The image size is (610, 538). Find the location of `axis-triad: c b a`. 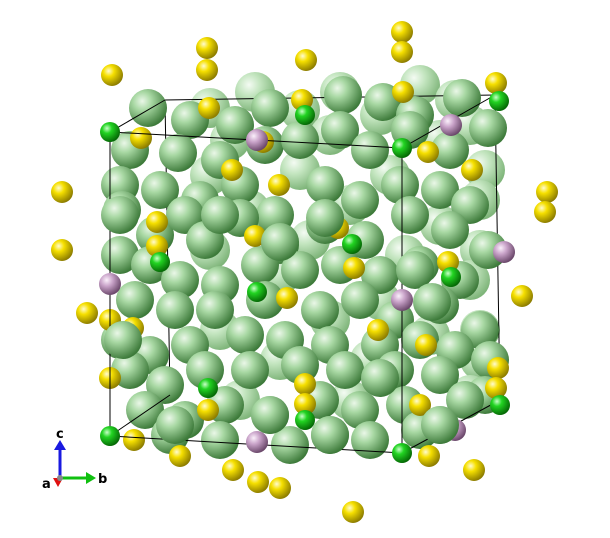

axis-triad: c b a is located at coordinates (74, 459).